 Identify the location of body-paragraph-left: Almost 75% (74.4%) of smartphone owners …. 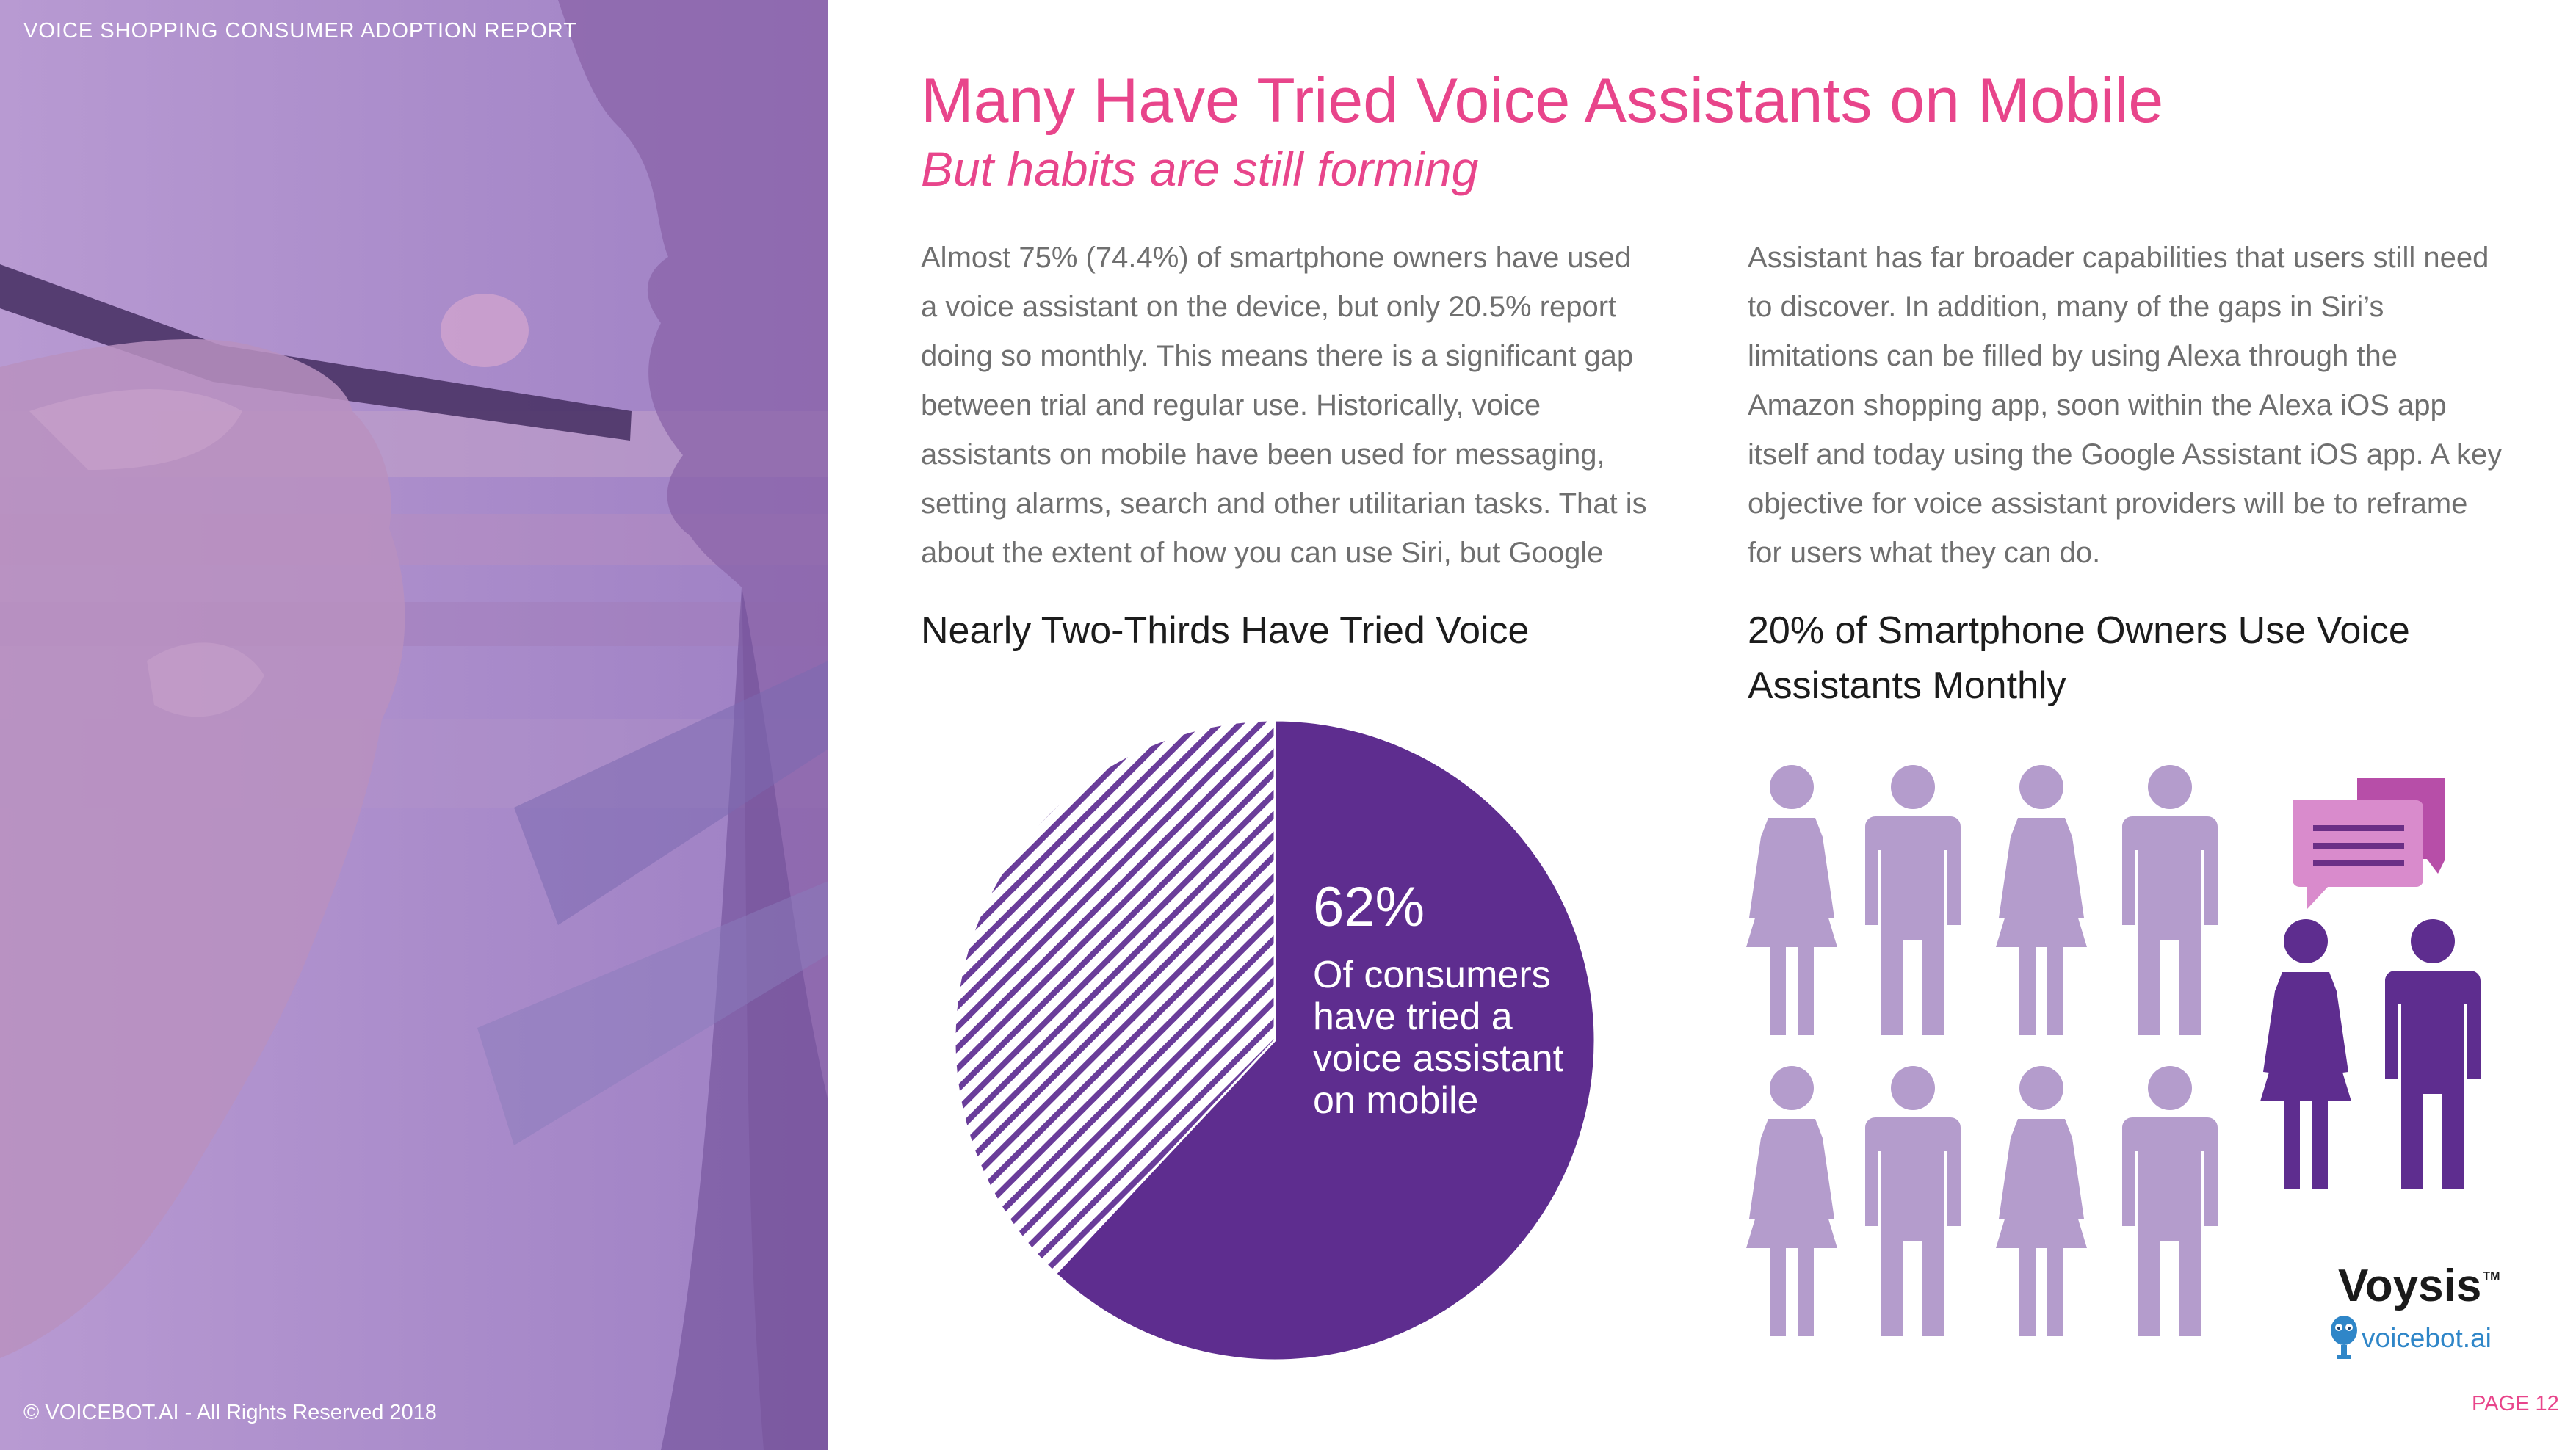
(1284, 405).